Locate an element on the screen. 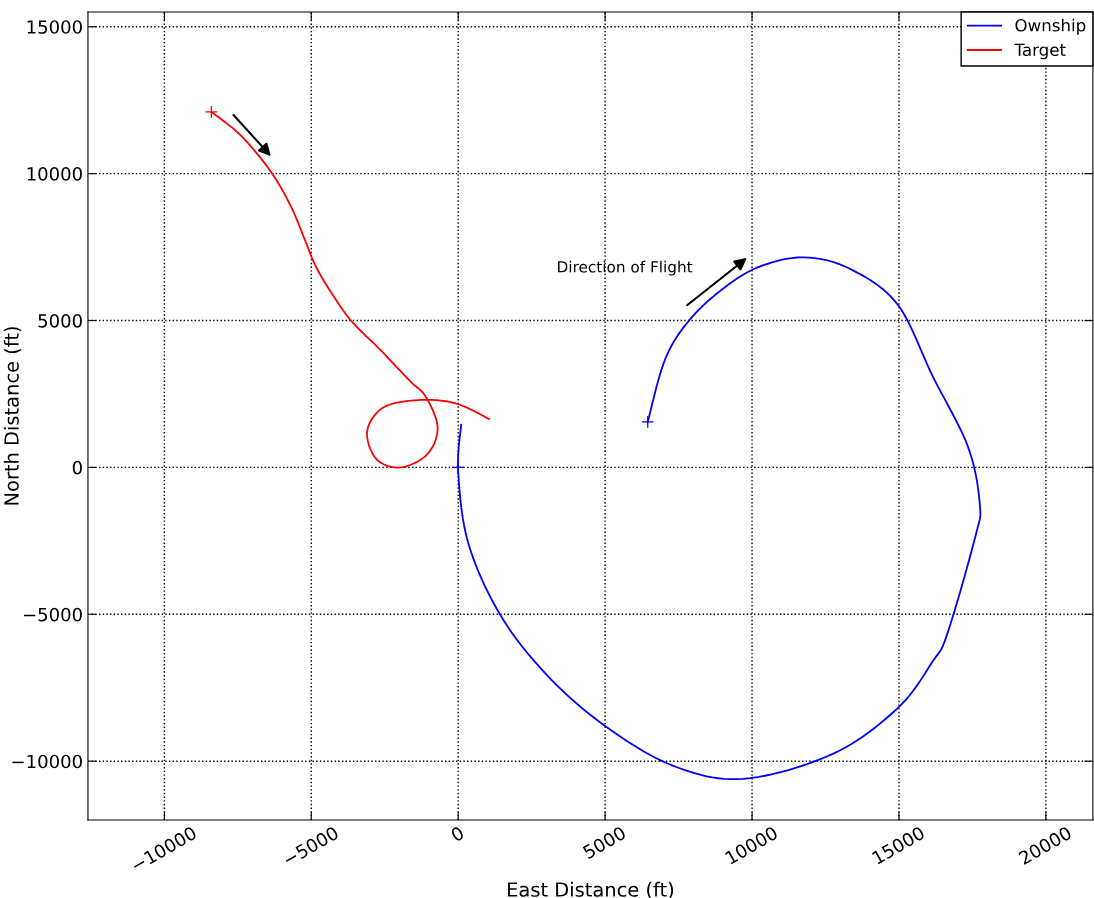 This screenshot has height=898, width=1094. y-tick-label: 10000 is located at coordinates (54, 174).